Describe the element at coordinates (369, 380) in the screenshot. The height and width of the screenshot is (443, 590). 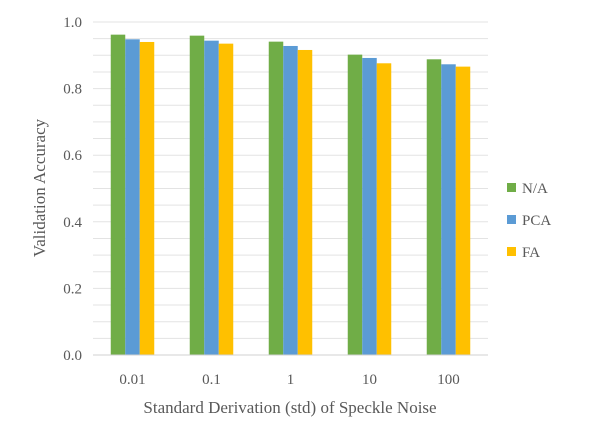
I see `x-tick-label: 10` at that location.